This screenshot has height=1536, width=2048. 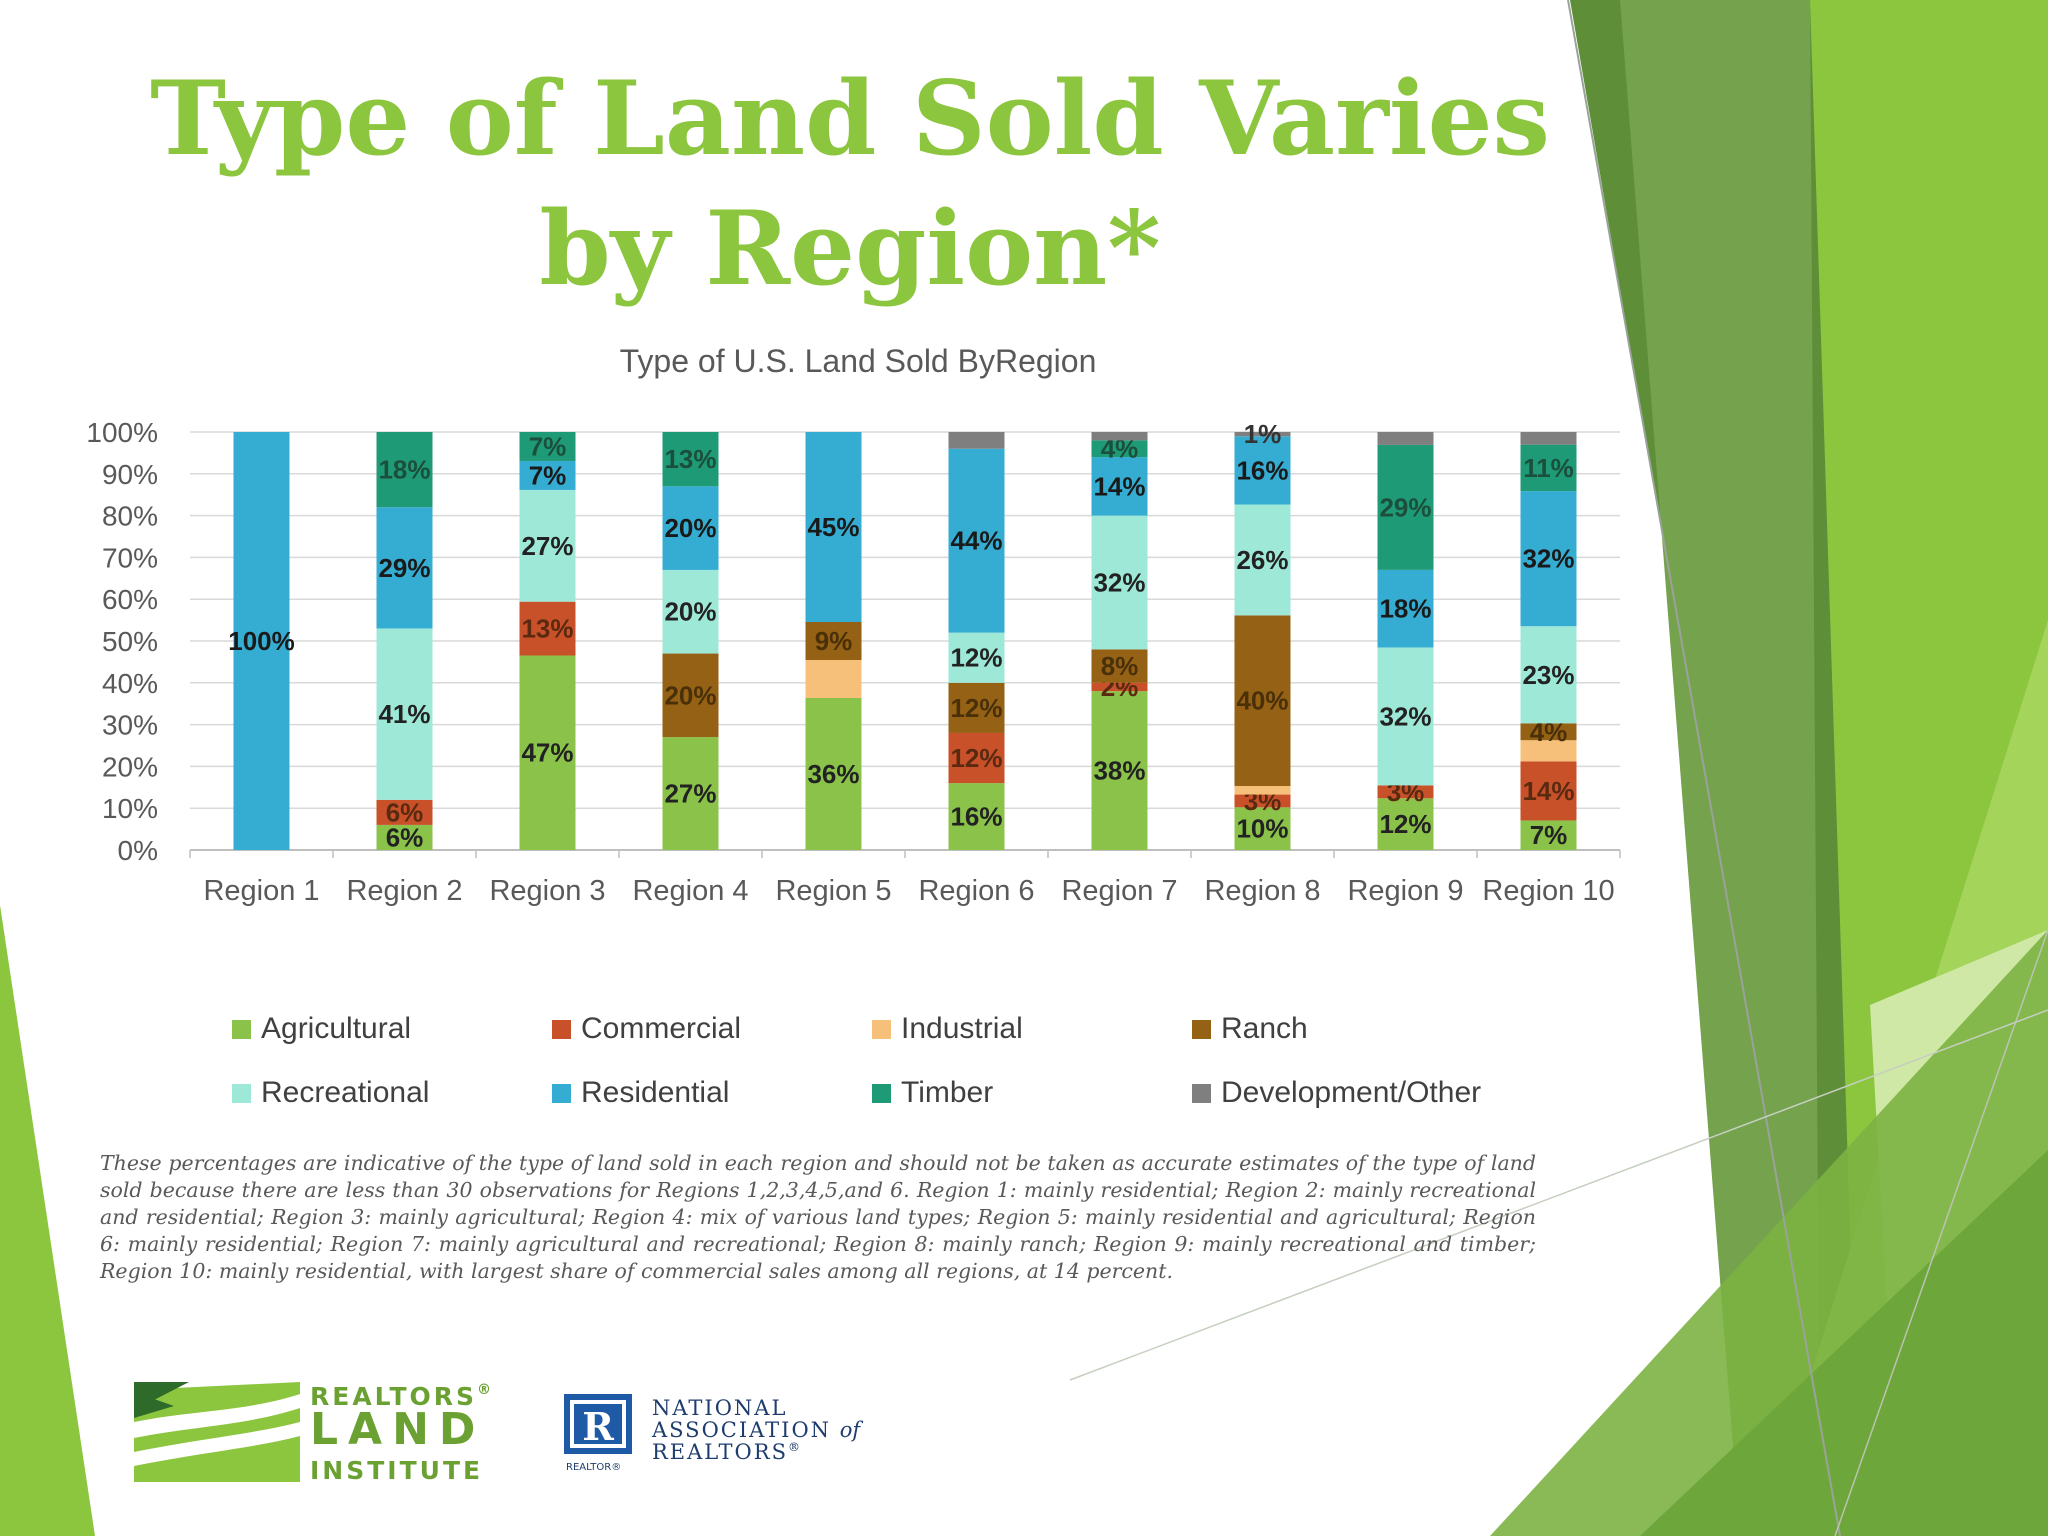 I want to click on data-label: 100%, so click(x=261, y=641).